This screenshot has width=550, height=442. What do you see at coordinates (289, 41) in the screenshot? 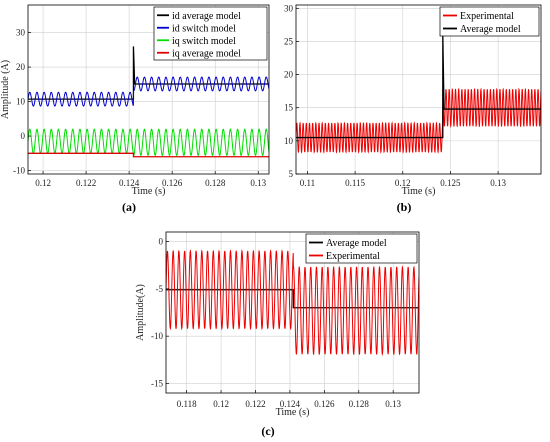
I see `y-tick-label: 25` at bounding box center [289, 41].